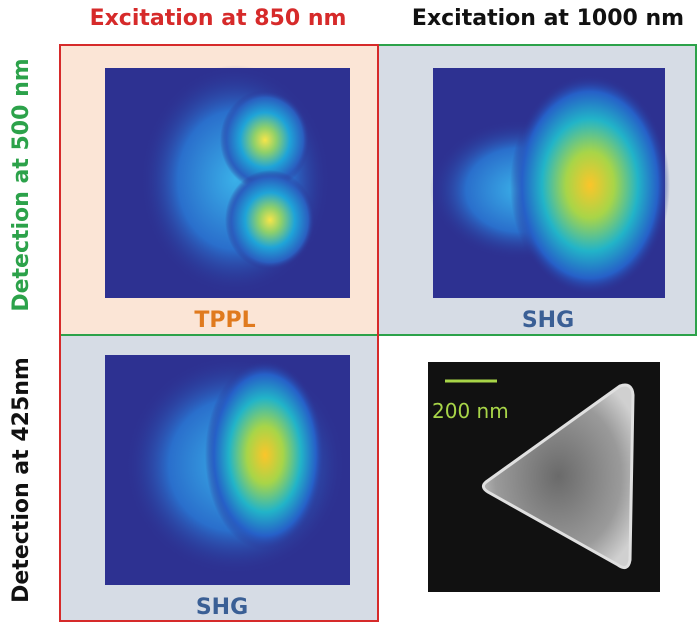 The image size is (697, 622). What do you see at coordinates (21, 184) in the screenshot?
I see `row-header: Detection at 500 nm` at bounding box center [21, 184].